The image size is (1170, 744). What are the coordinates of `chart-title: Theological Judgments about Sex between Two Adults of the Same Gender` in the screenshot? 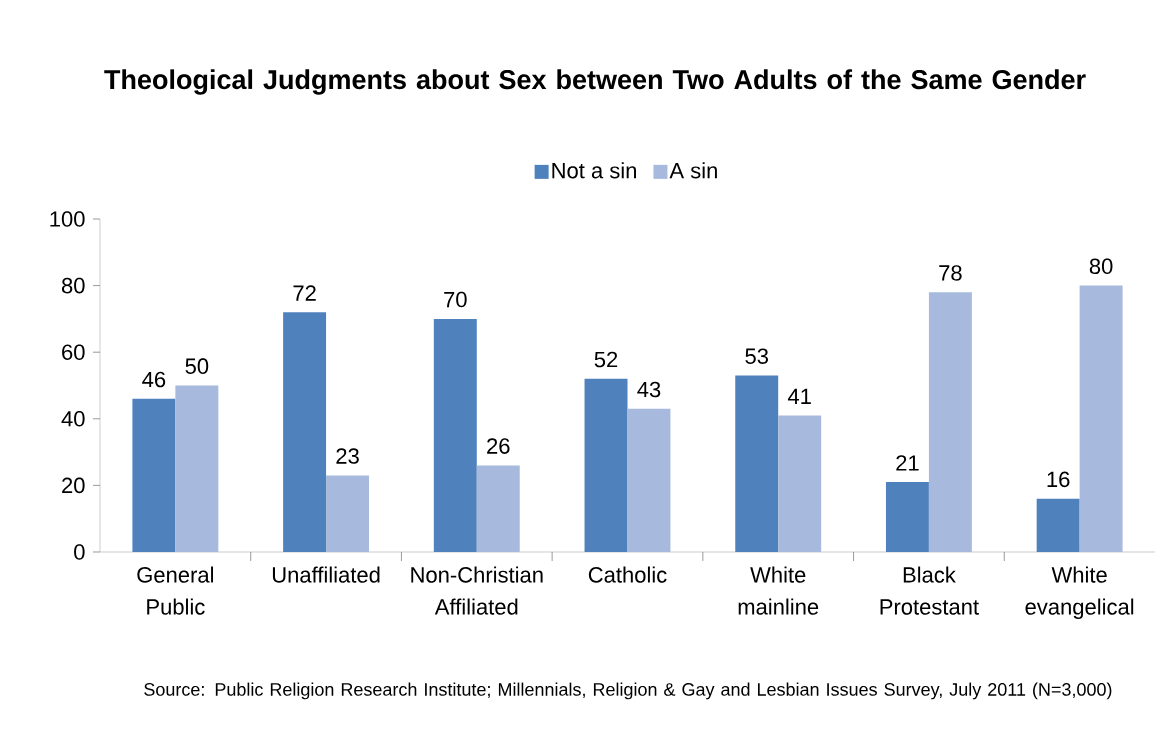 It's located at (595, 82).